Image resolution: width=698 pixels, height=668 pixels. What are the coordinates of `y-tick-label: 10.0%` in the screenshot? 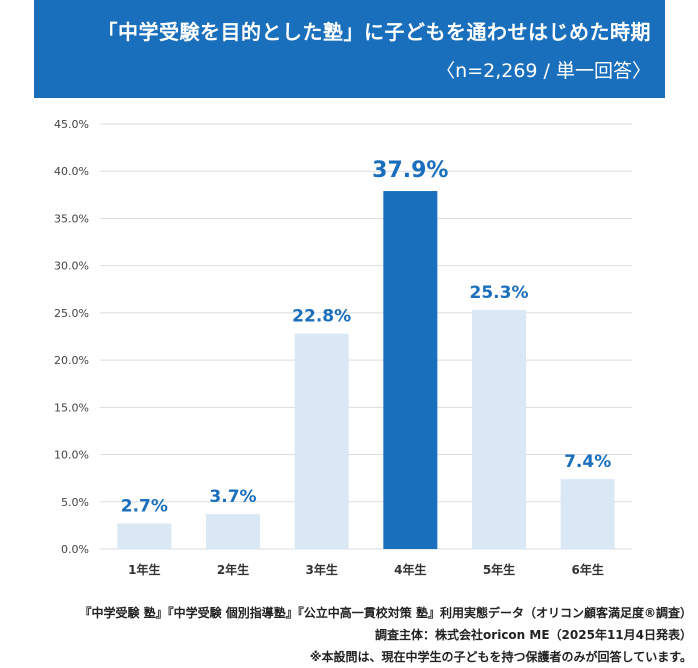 It's located at (71, 455).